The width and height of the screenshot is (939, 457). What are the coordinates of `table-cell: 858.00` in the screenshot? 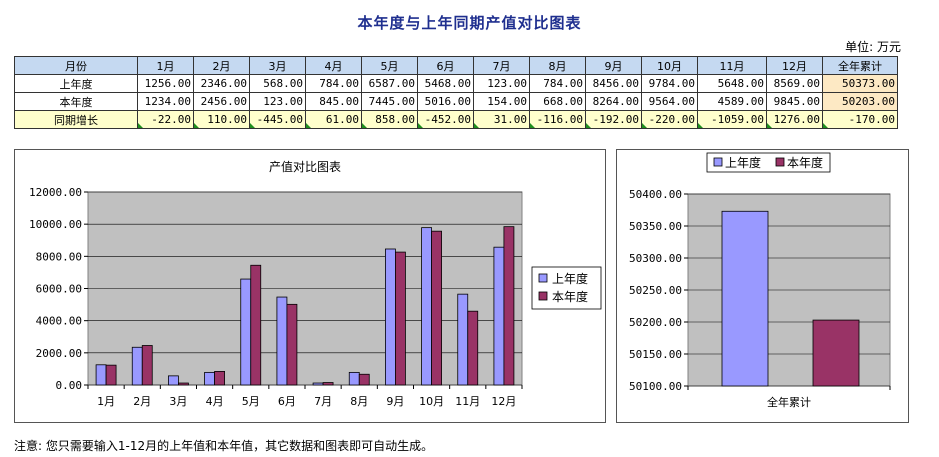 It's located at (389, 119).